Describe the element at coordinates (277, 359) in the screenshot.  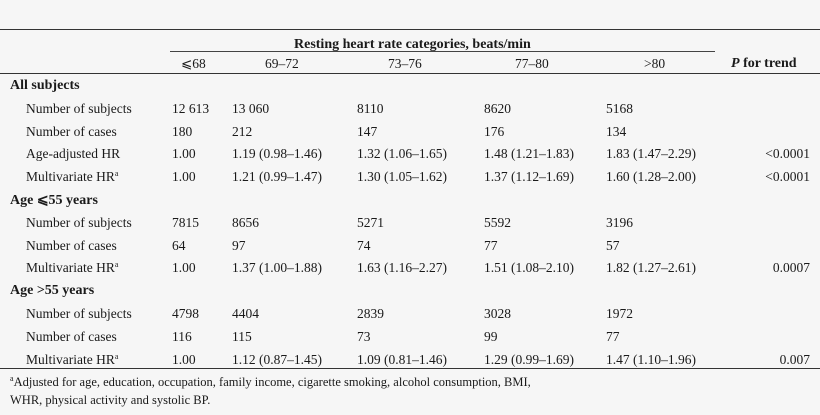
I see `table-cell: 1.12 (0.87–1.45)` at that location.